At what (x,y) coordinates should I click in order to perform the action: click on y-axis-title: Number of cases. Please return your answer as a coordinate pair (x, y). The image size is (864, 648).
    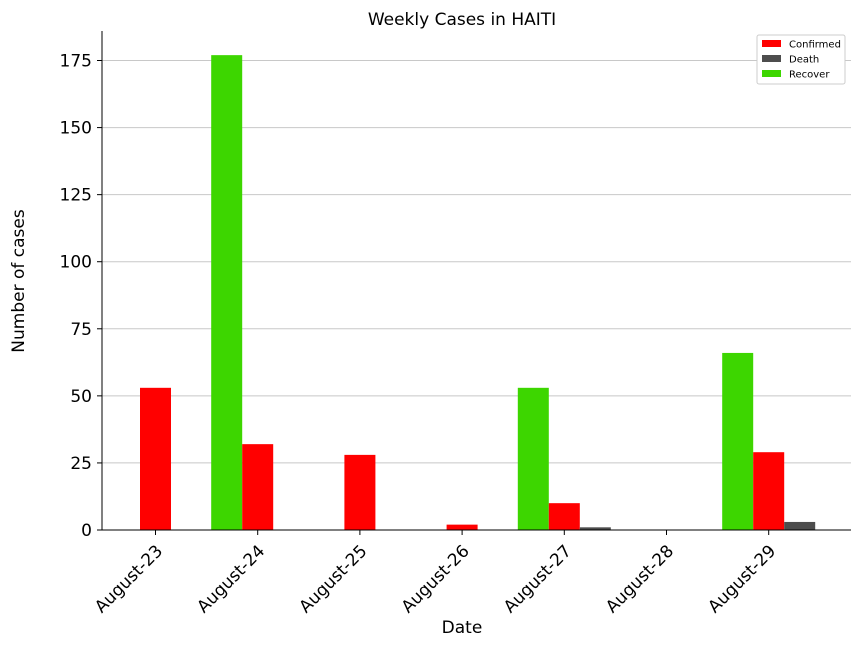
    Looking at the image, I should click on (19, 281).